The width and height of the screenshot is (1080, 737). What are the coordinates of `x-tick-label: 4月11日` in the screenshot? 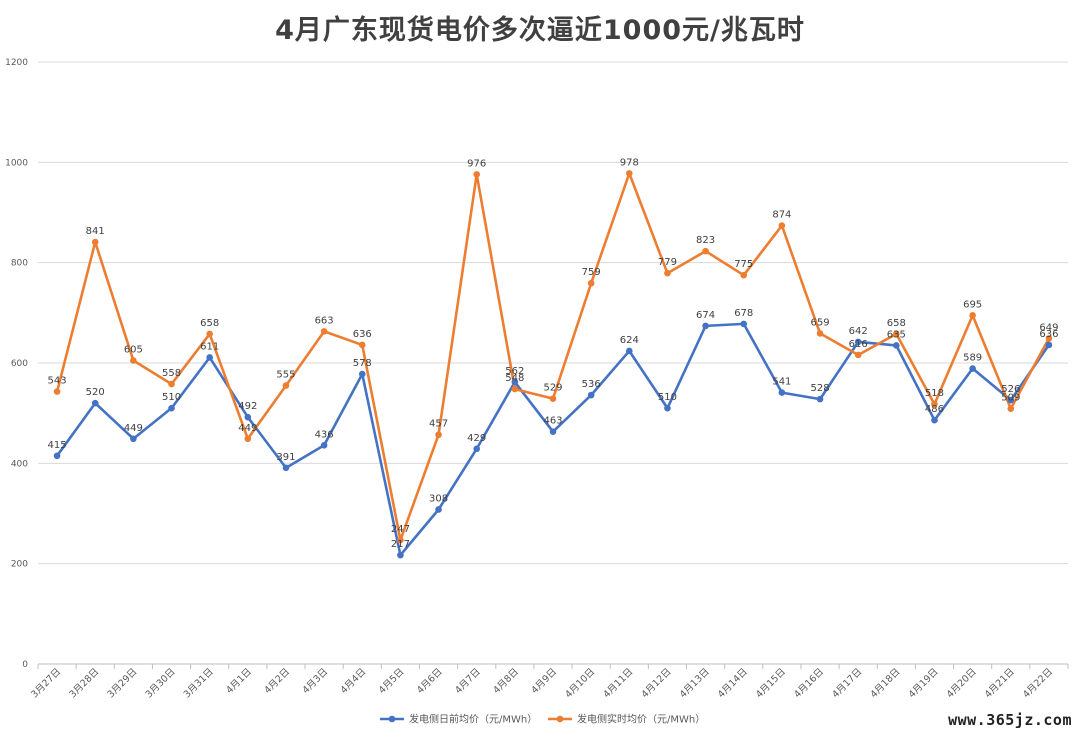 It's located at (618, 683).